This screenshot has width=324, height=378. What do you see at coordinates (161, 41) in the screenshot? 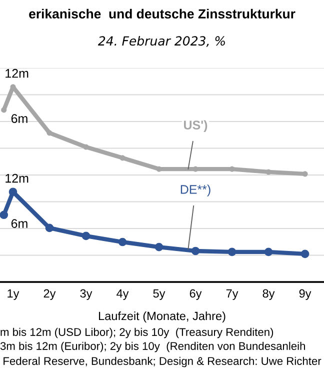
I see `chart-subtitle: 24. Februar 2023, %` at bounding box center [161, 41].